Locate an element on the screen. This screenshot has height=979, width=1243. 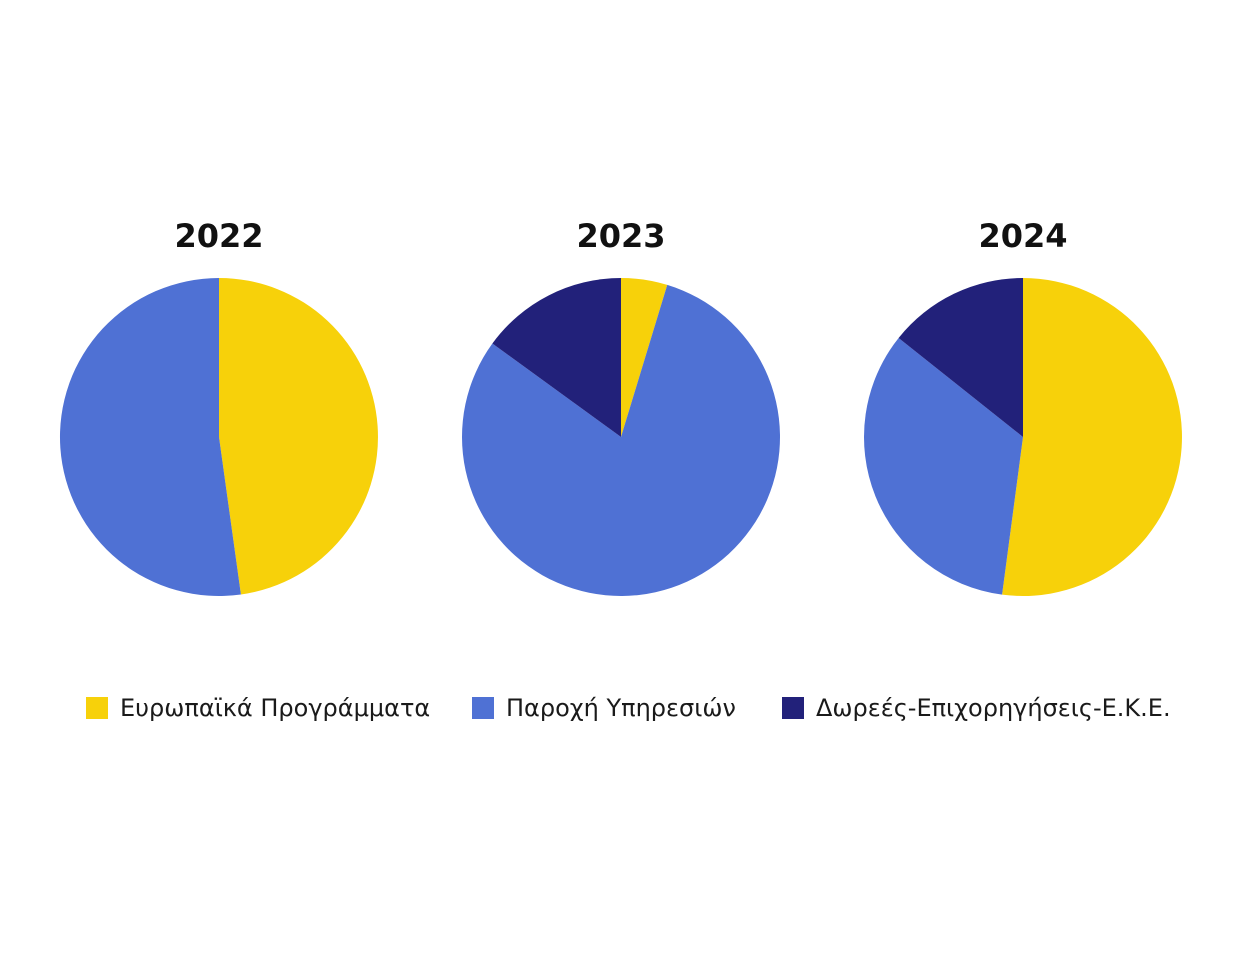
legend-swatch-donations is located at coordinates (793, 708).